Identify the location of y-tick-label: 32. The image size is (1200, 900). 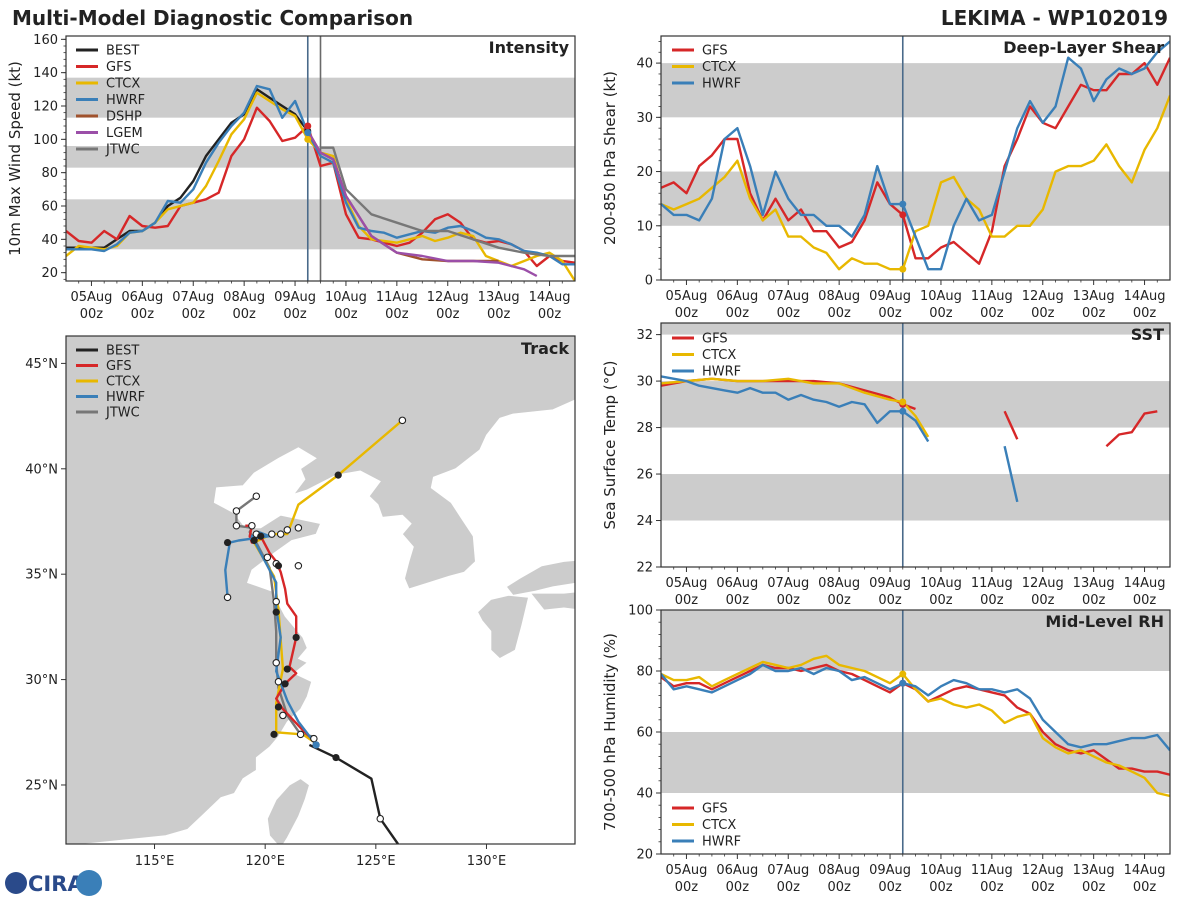
(644, 335).